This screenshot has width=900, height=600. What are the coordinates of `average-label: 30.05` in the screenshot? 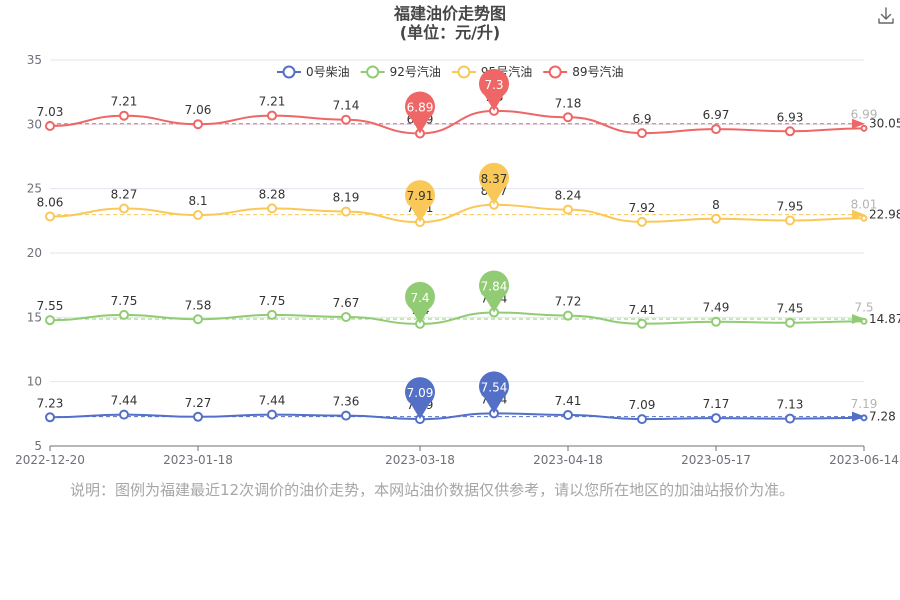 It's located at (884, 124).